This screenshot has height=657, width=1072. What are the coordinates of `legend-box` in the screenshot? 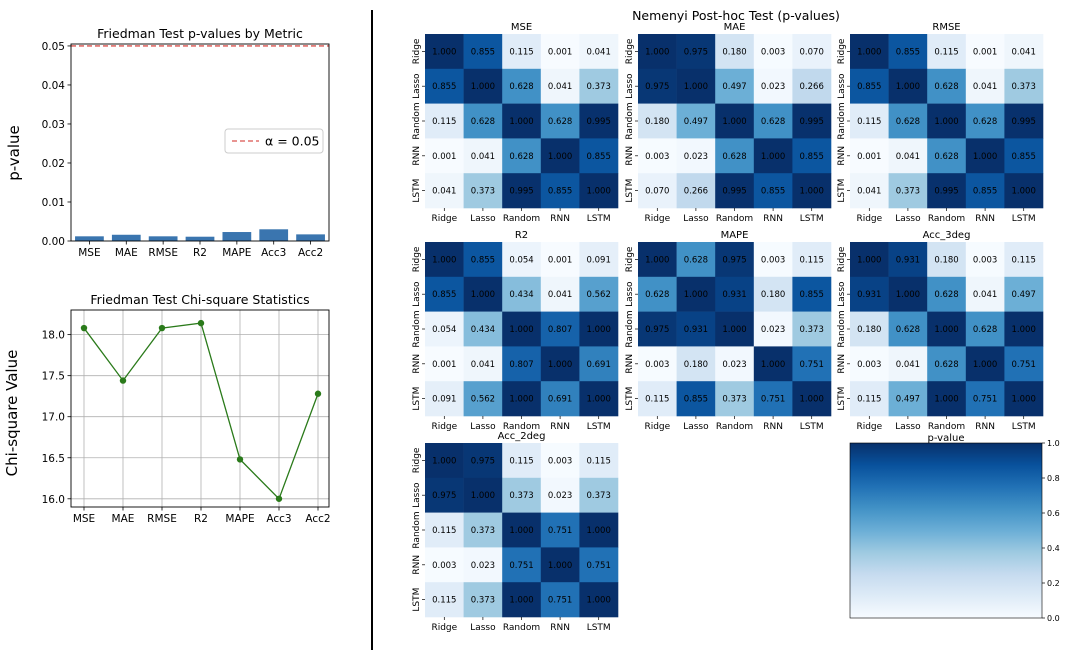 It's located at (274, 141).